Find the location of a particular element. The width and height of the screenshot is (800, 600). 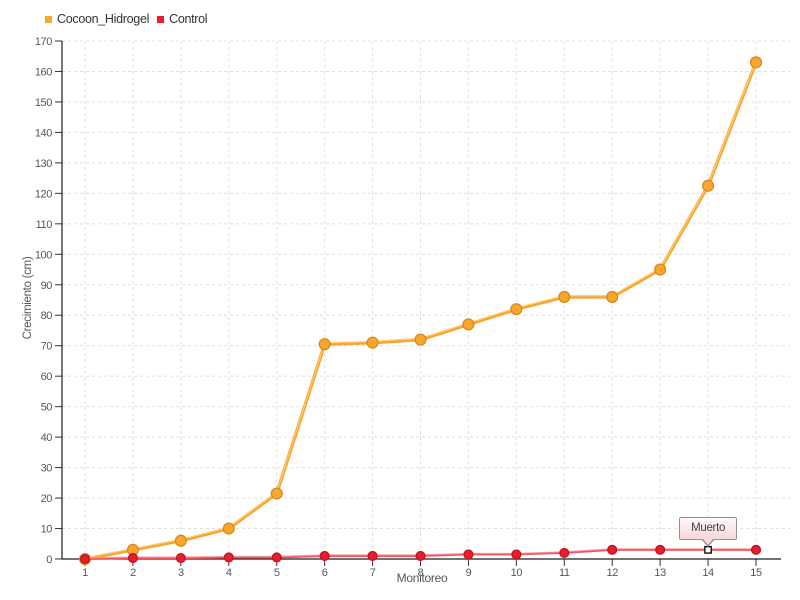

legend-swatch-control-icon is located at coordinates (161, 19).